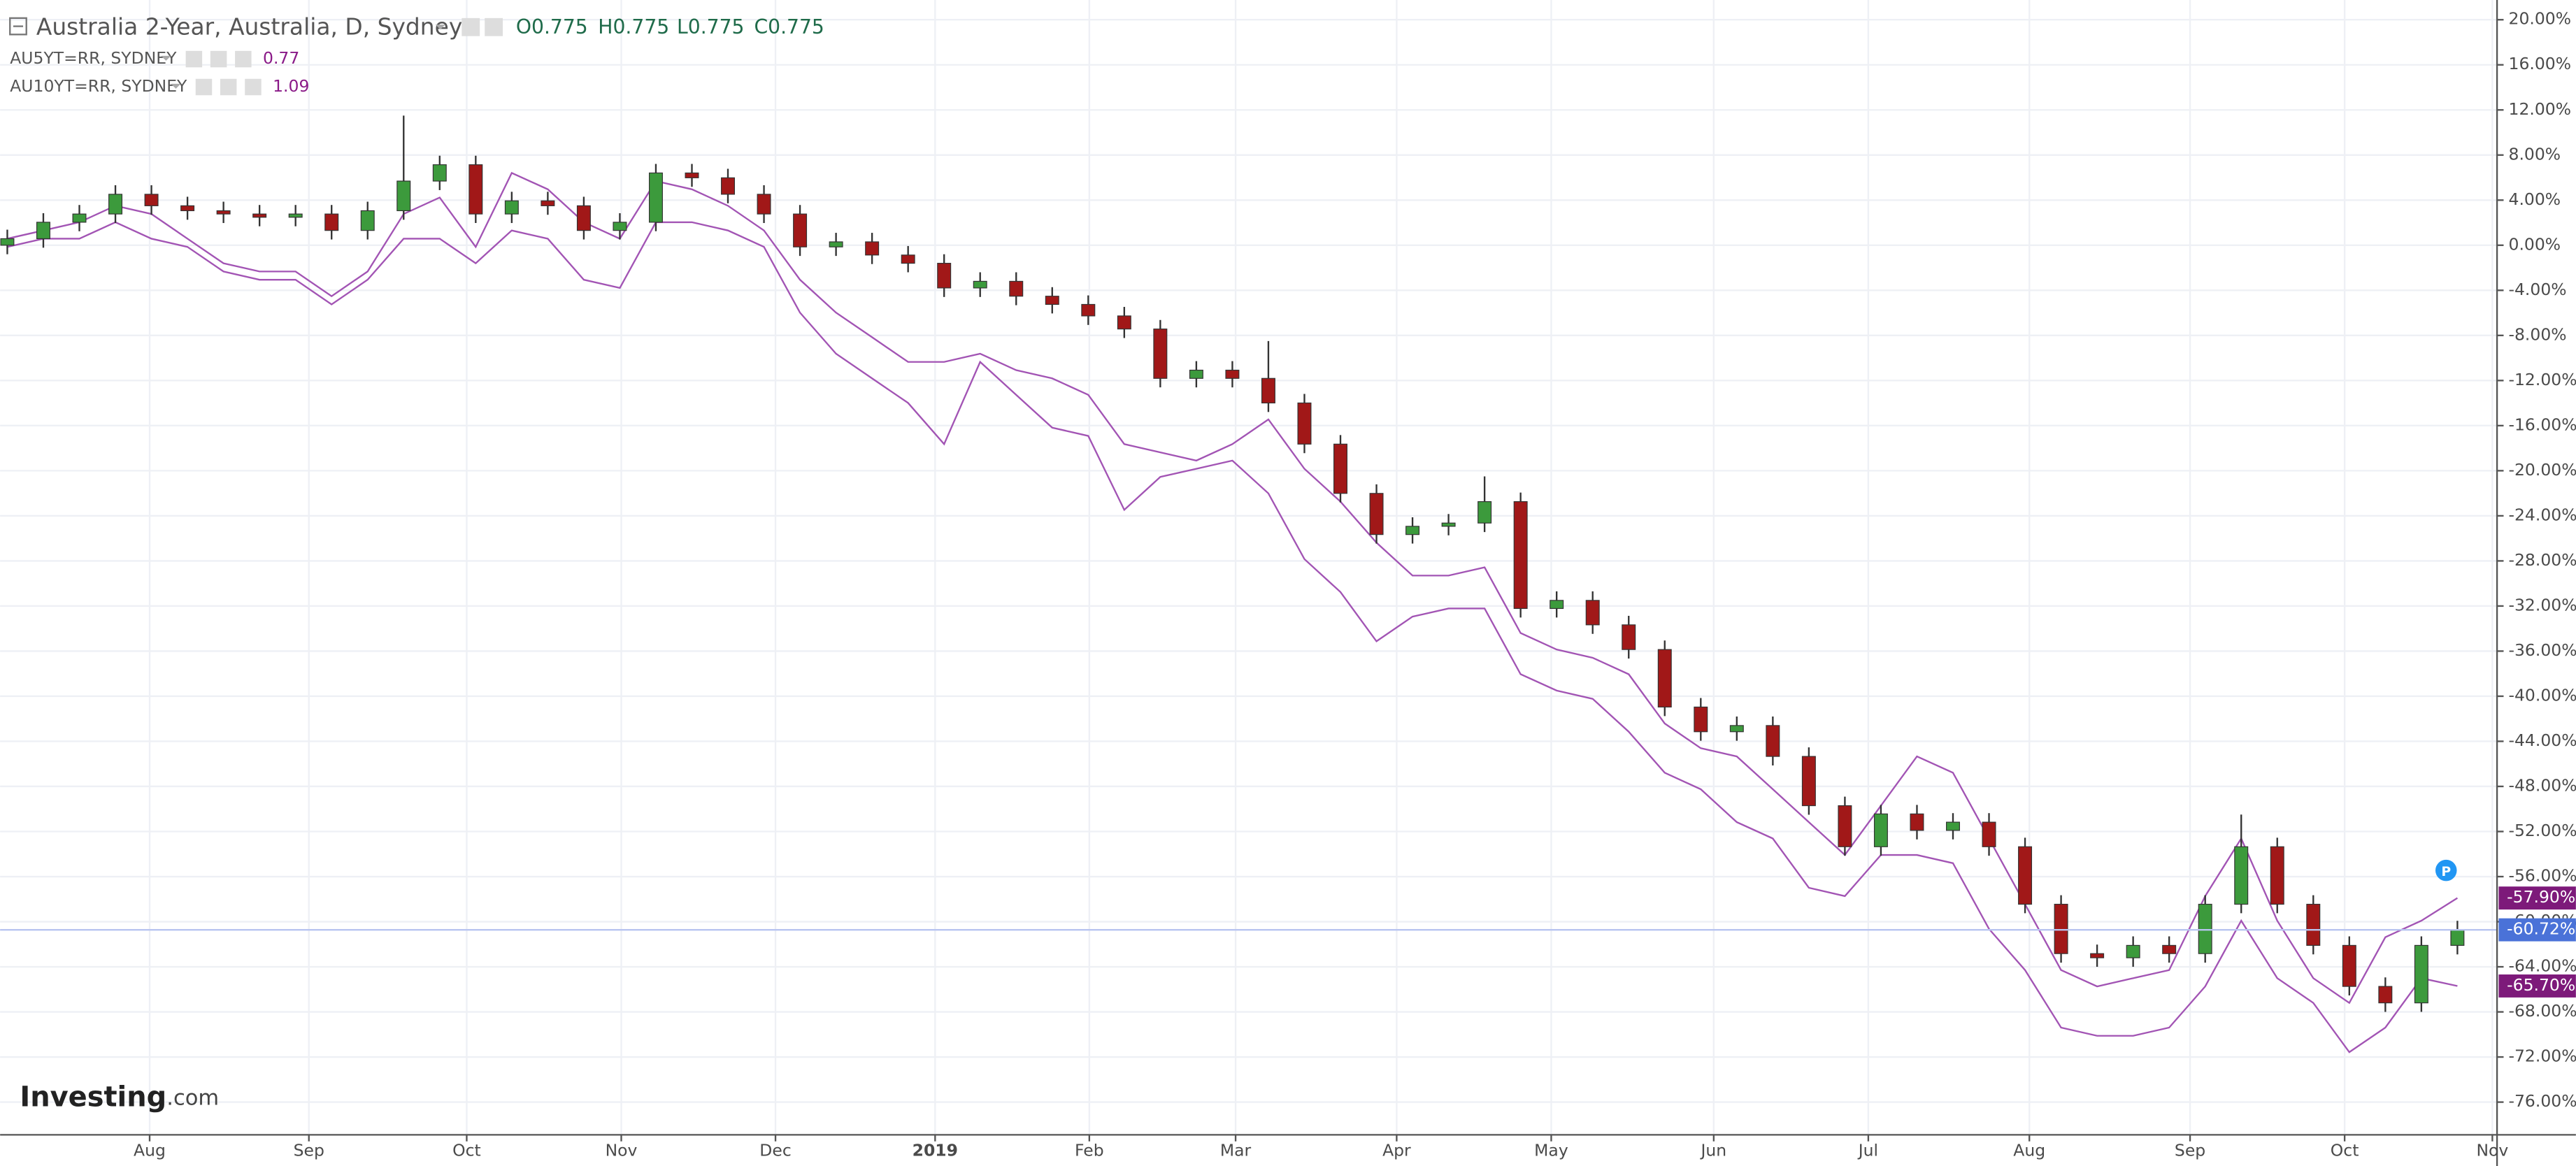 The width and height of the screenshot is (2576, 1166). What do you see at coordinates (2541, 985) in the screenshot?
I see `price-label: -65.70%` at bounding box center [2541, 985].